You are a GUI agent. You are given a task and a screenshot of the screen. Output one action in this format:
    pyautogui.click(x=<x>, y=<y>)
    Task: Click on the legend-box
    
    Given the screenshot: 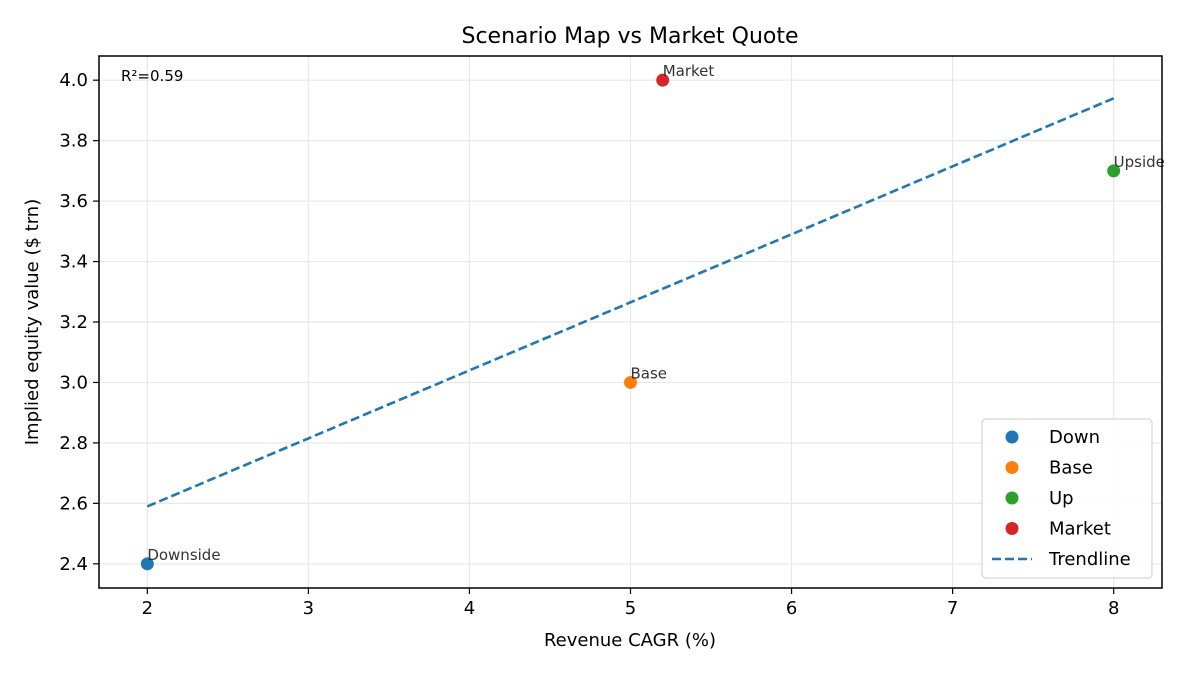 What is the action you would take?
    pyautogui.click(x=1067, y=498)
    